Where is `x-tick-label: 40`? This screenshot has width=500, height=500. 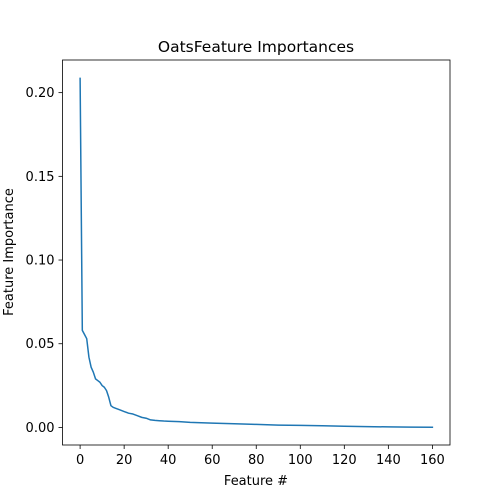
x-tick-label: 40 is located at coordinates (168, 460).